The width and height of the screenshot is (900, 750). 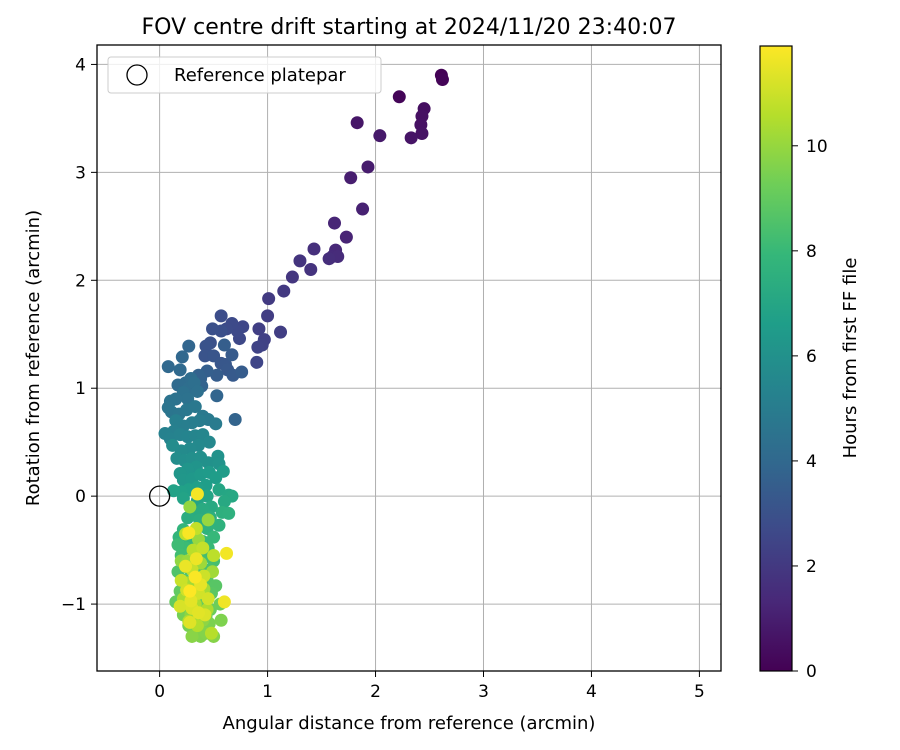 I want to click on x-tick-label: 4, so click(x=591, y=692).